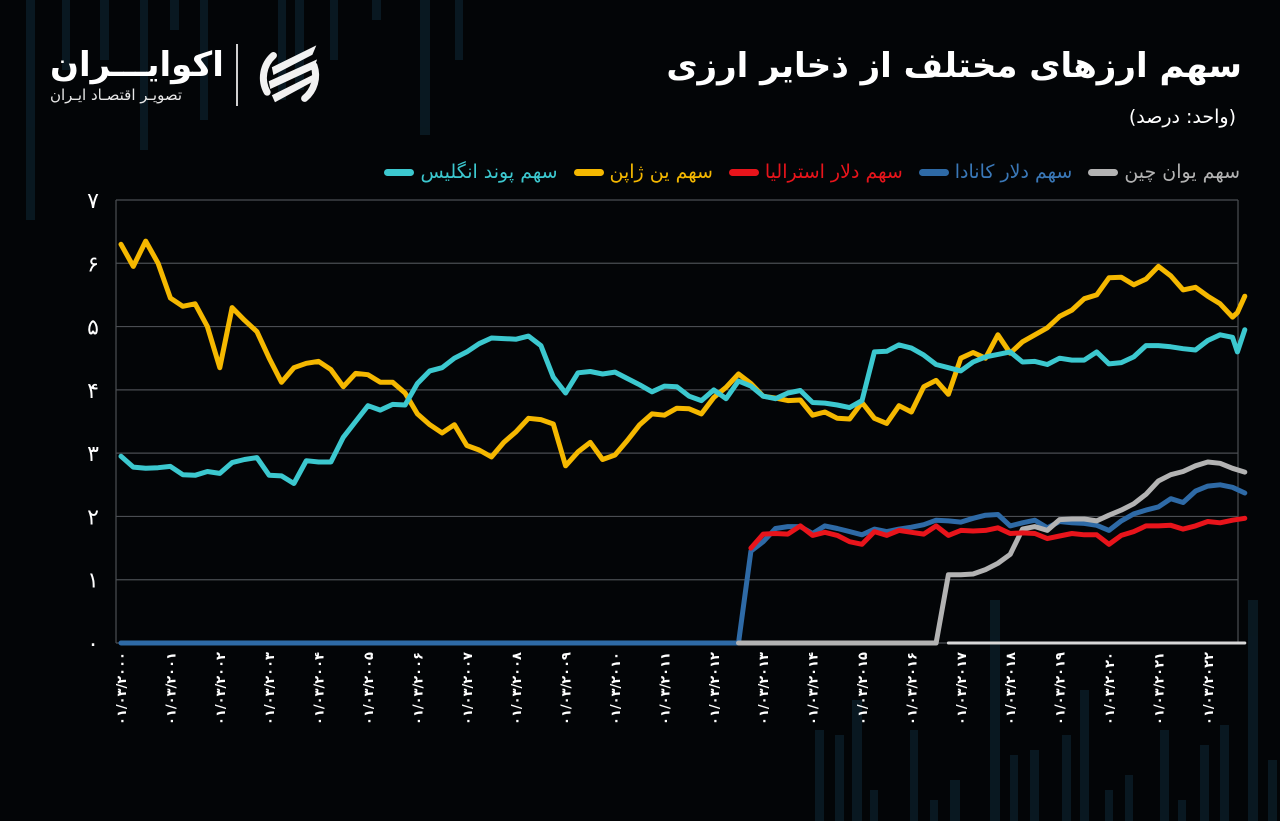 The width and height of the screenshot is (1280, 821). Describe the element at coordinates (137, 65) in the screenshot. I see `logo-name: اکوایـــران` at that location.